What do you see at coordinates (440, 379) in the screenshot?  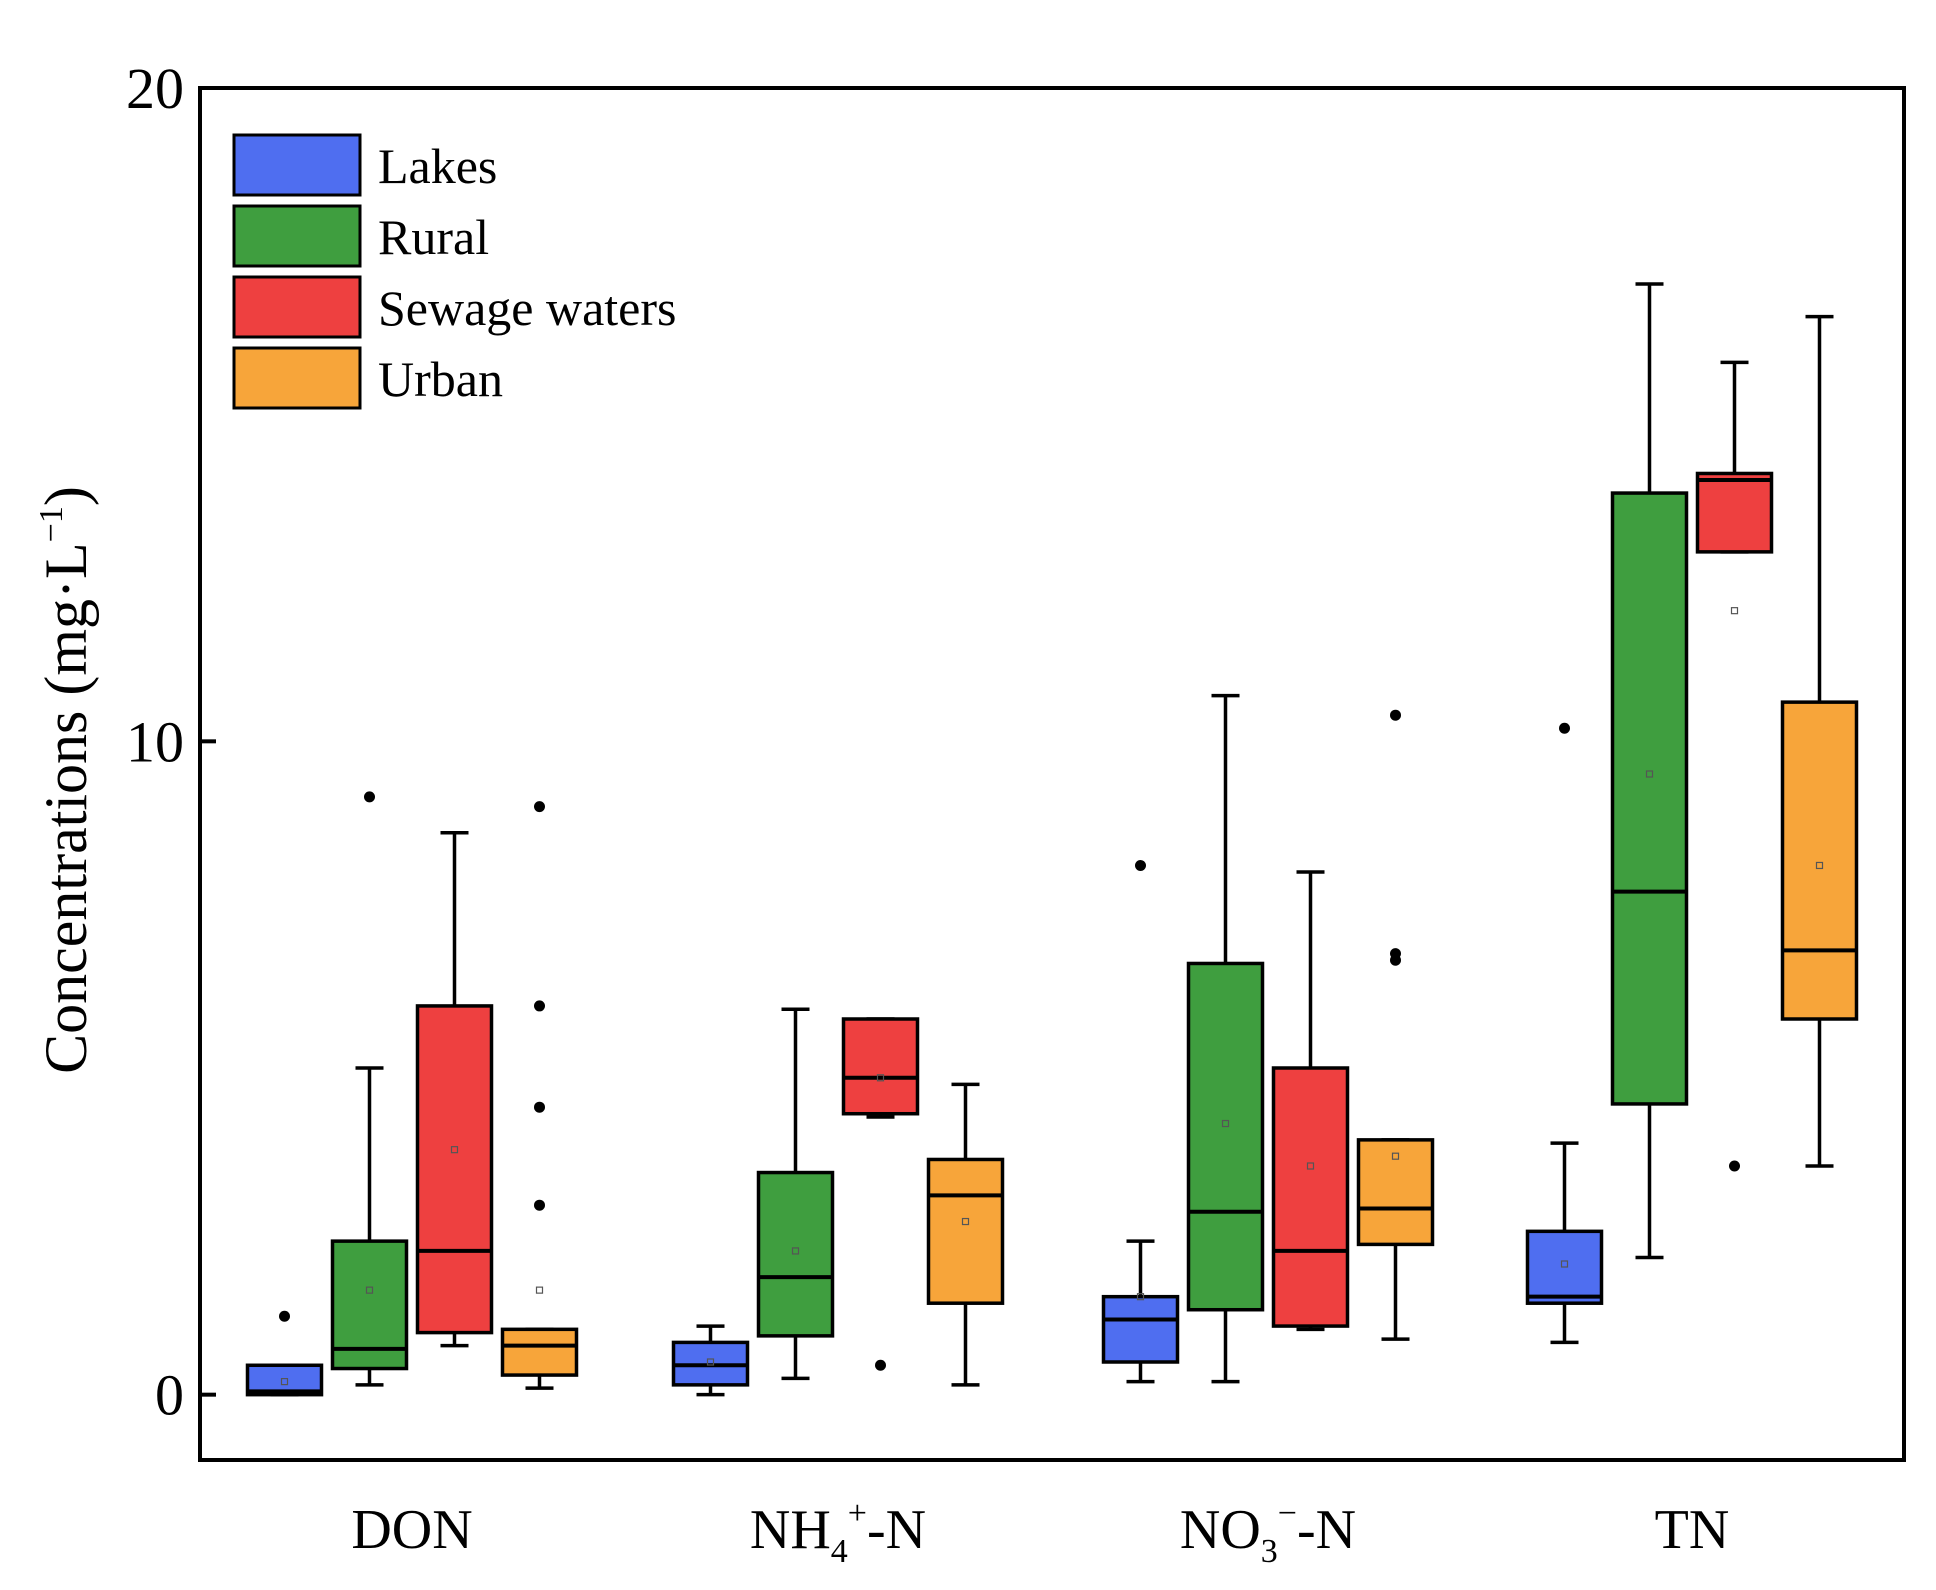 I see `legend-label: Urban` at bounding box center [440, 379].